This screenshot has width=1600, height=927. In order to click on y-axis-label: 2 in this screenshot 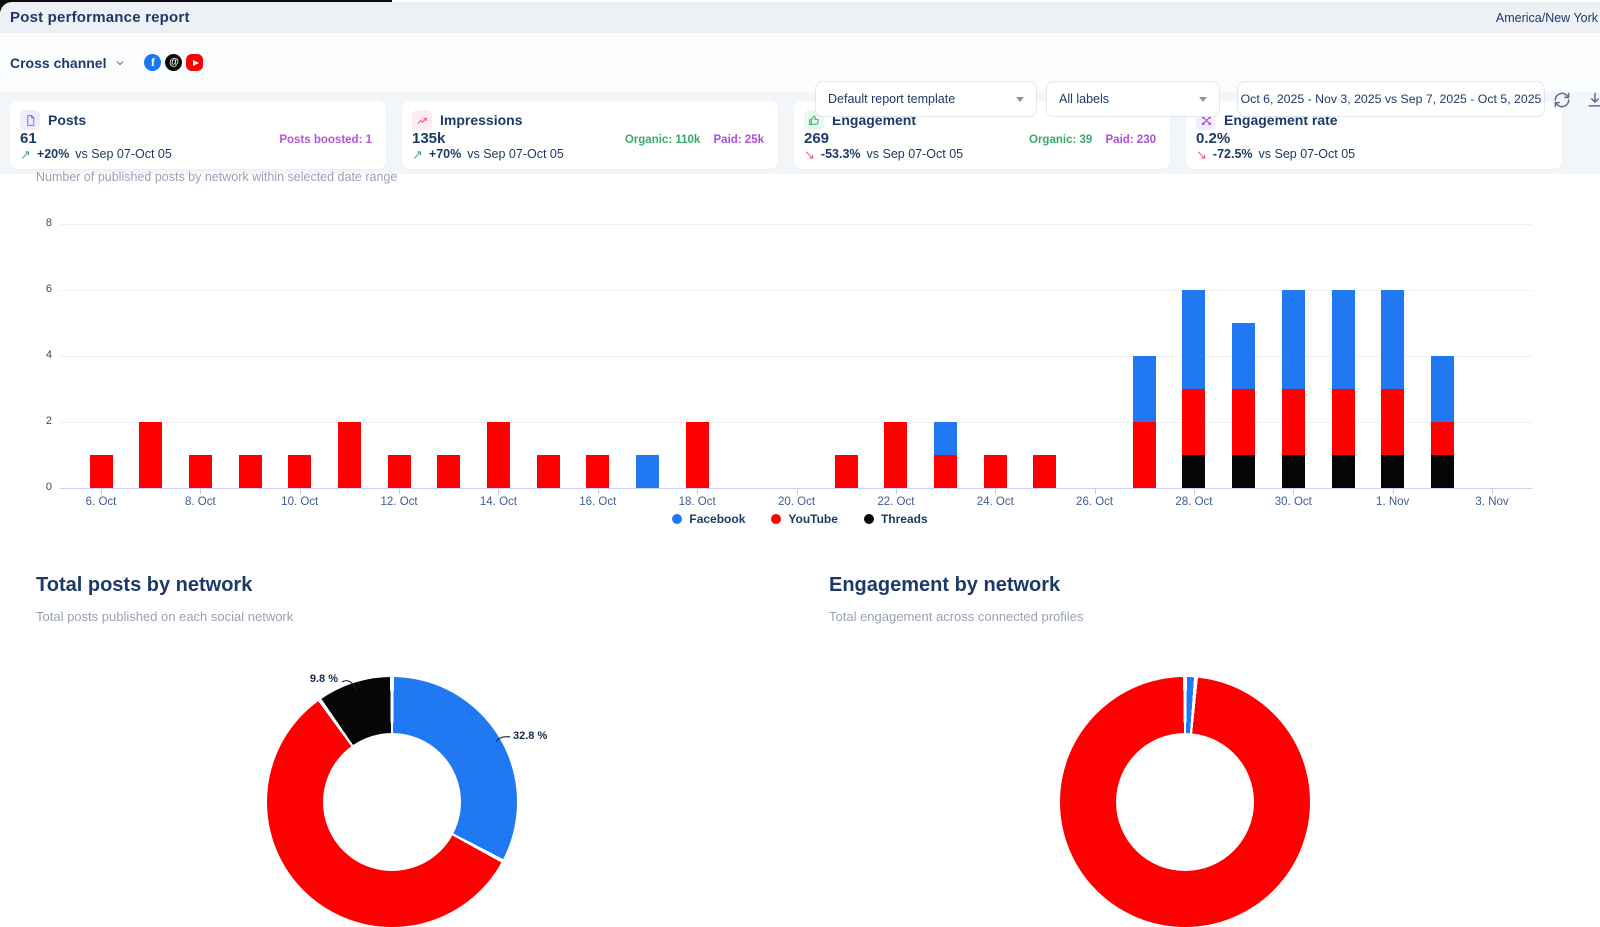, I will do `click(48, 421)`.